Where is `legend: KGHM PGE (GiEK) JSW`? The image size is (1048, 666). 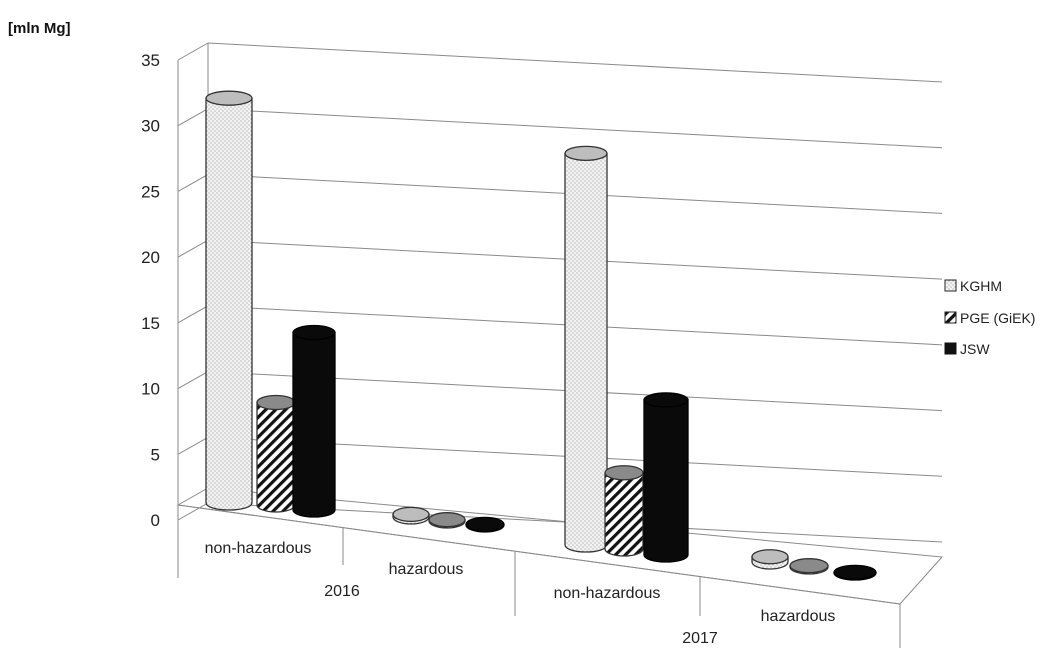 legend: KGHM PGE (GiEK) JSW is located at coordinates (989, 317).